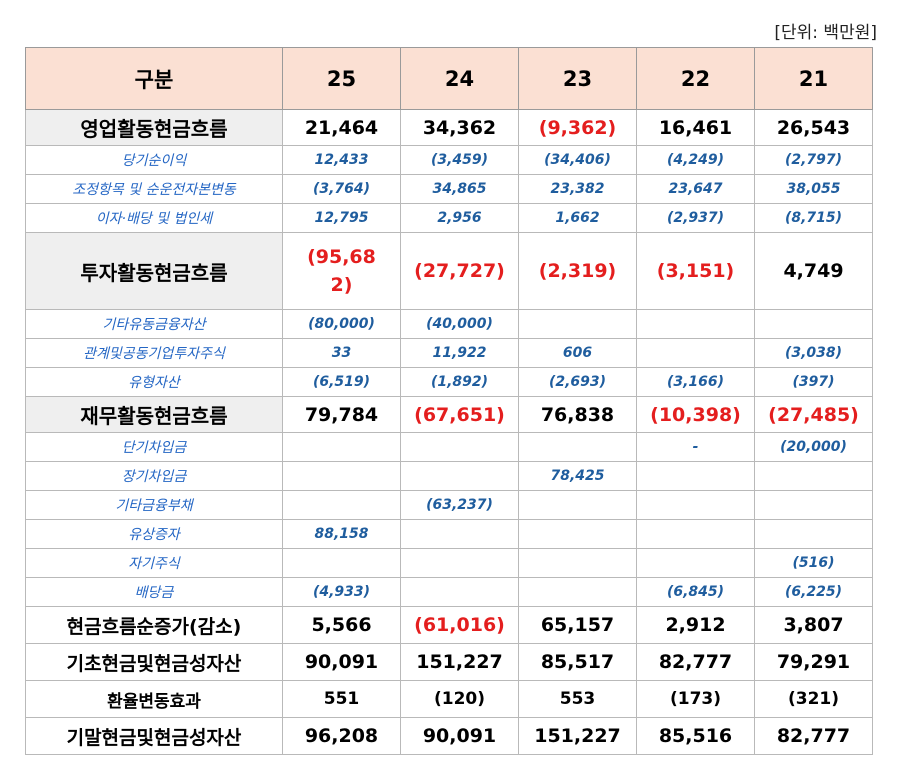 The height and width of the screenshot is (784, 911). What do you see at coordinates (813, 563) in the screenshot?
I see `cell-value: (516)` at bounding box center [813, 563].